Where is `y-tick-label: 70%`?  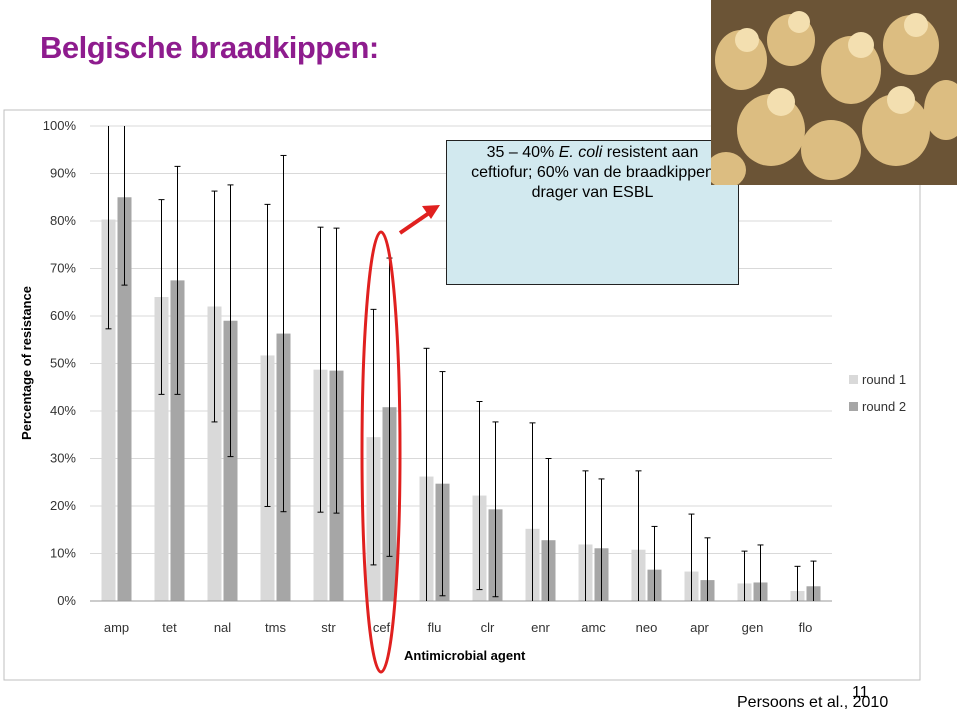
y-tick-label: 70% is located at coordinates (63, 268).